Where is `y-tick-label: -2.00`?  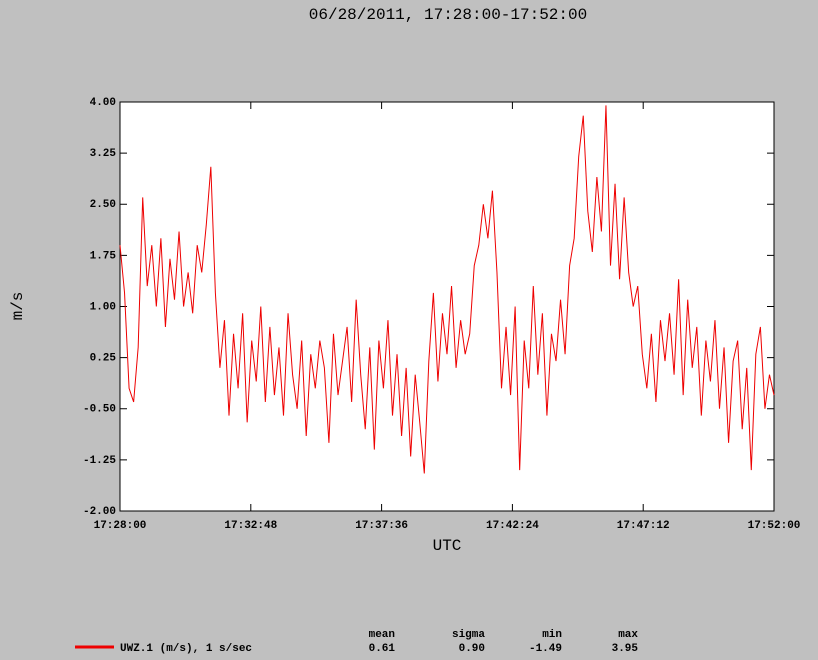
y-tick-label: -2.00 is located at coordinates (99, 512).